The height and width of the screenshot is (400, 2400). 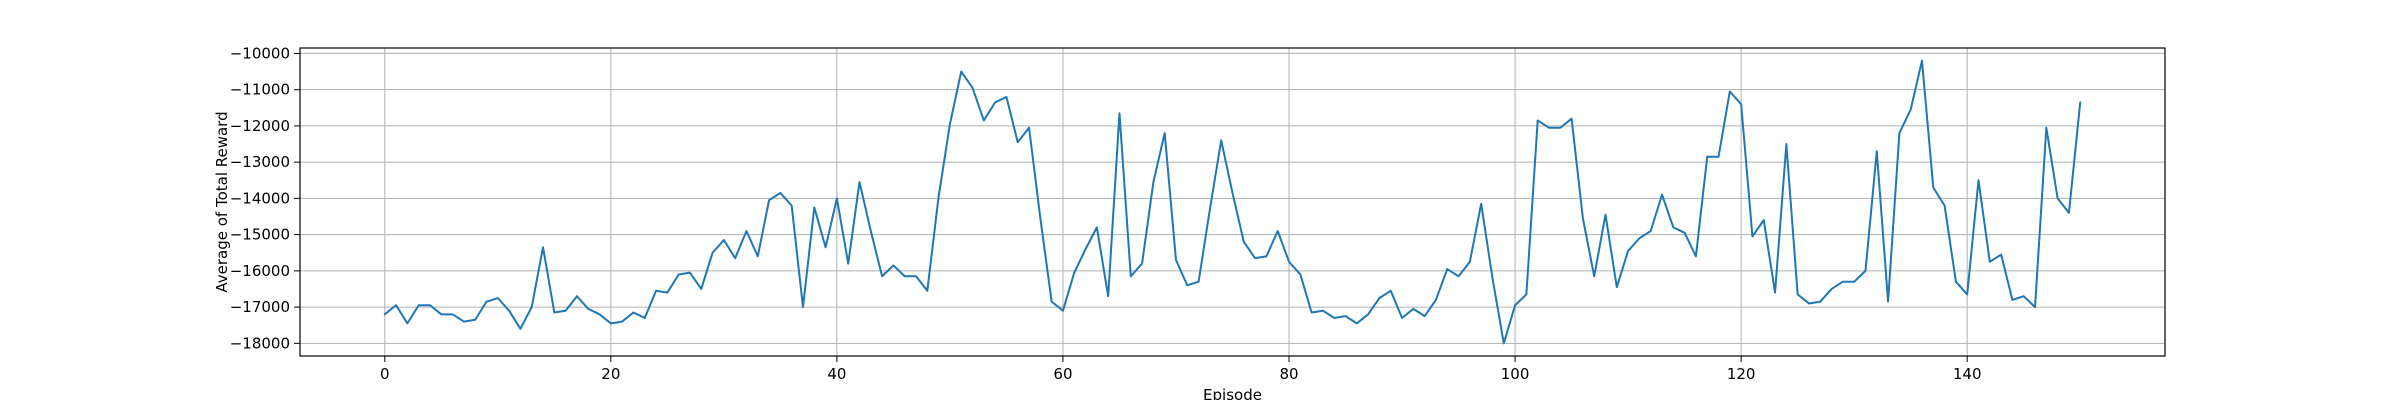 I want to click on x-tick-label: 120, so click(x=1741, y=374).